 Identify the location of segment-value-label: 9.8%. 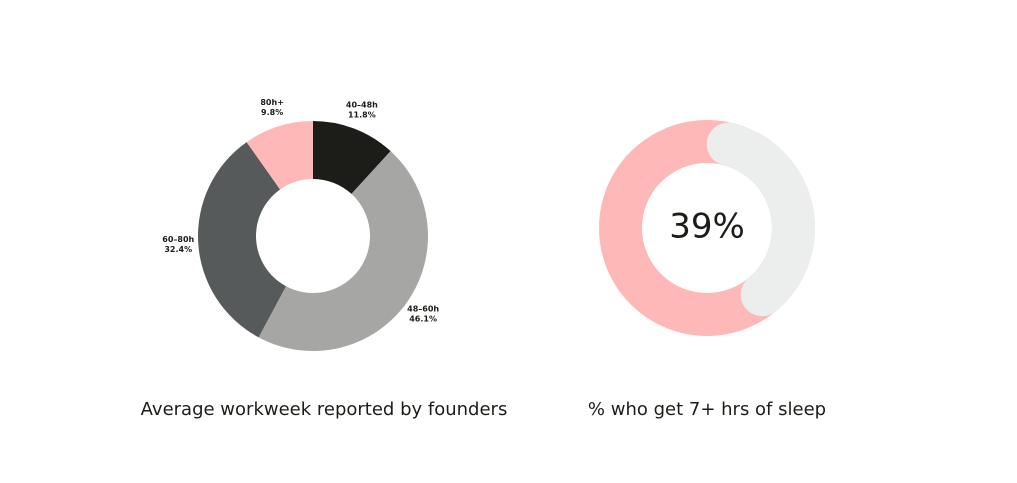
(272, 112).